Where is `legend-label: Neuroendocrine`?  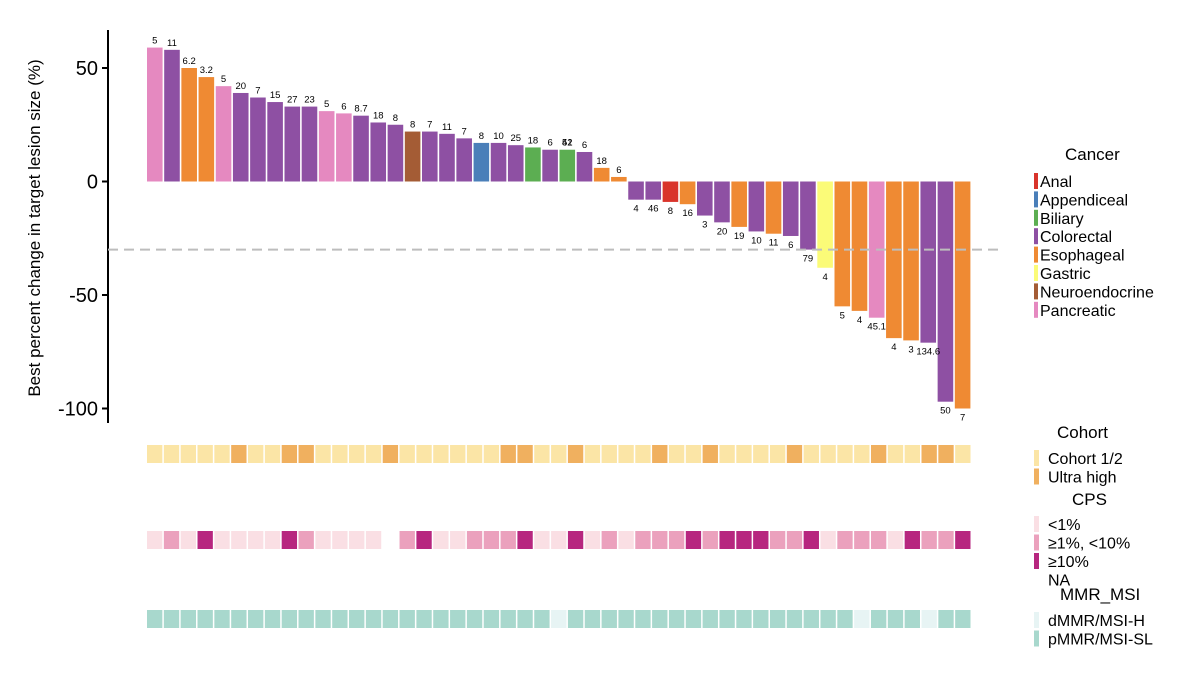
legend-label: Neuroendocrine is located at coordinates (1097, 292).